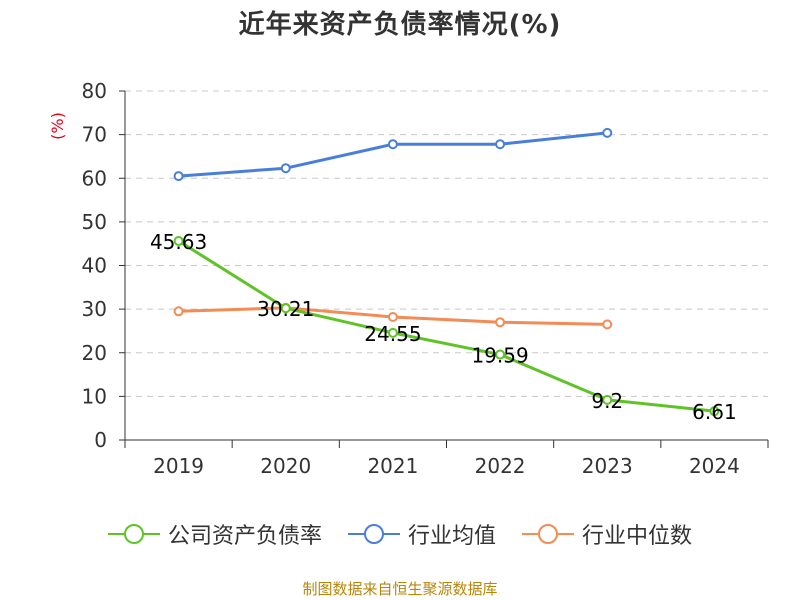 This screenshot has width=800, height=600. I want to click on data-label: 30.21, so click(285, 309).